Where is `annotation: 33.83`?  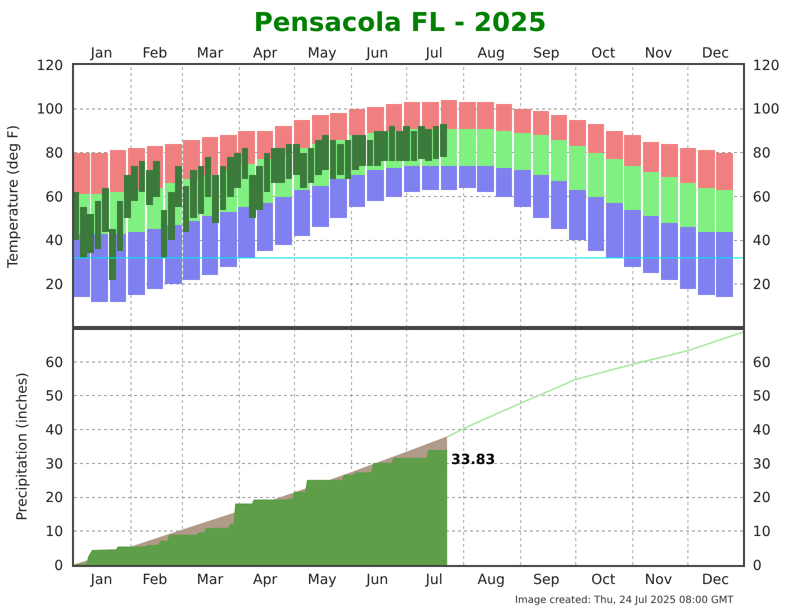 annotation: 33.83 is located at coordinates (473, 460).